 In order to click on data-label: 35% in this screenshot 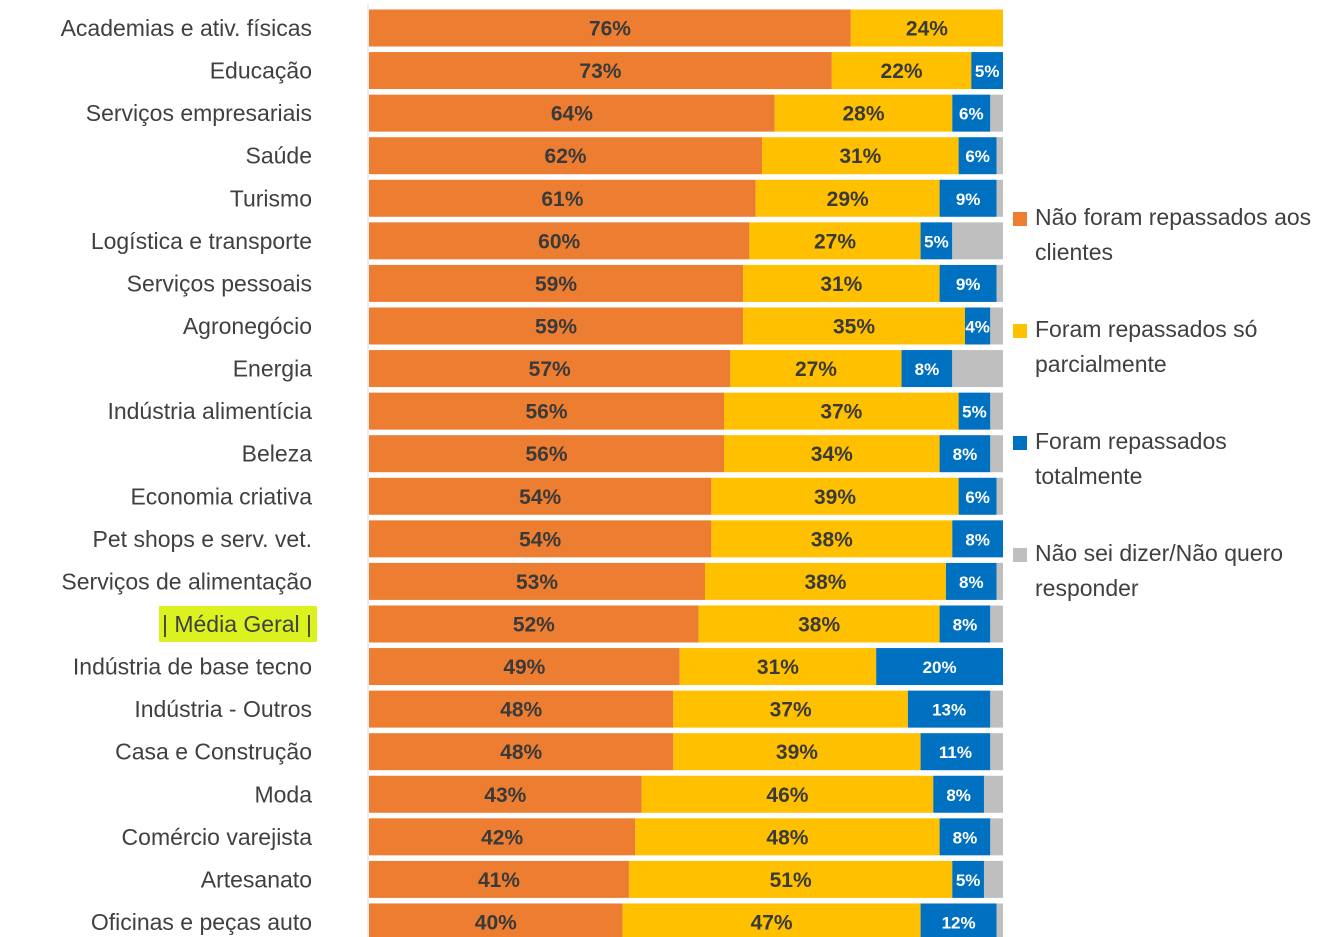, I will do `click(854, 326)`.